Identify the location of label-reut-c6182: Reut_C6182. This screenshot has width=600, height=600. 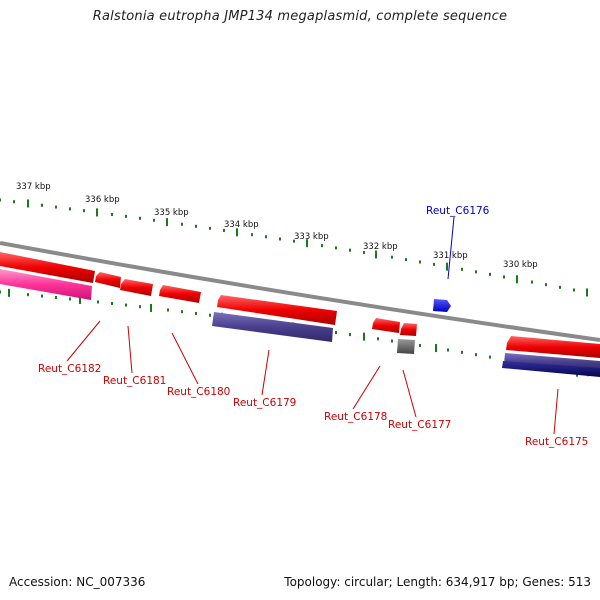
(69, 369).